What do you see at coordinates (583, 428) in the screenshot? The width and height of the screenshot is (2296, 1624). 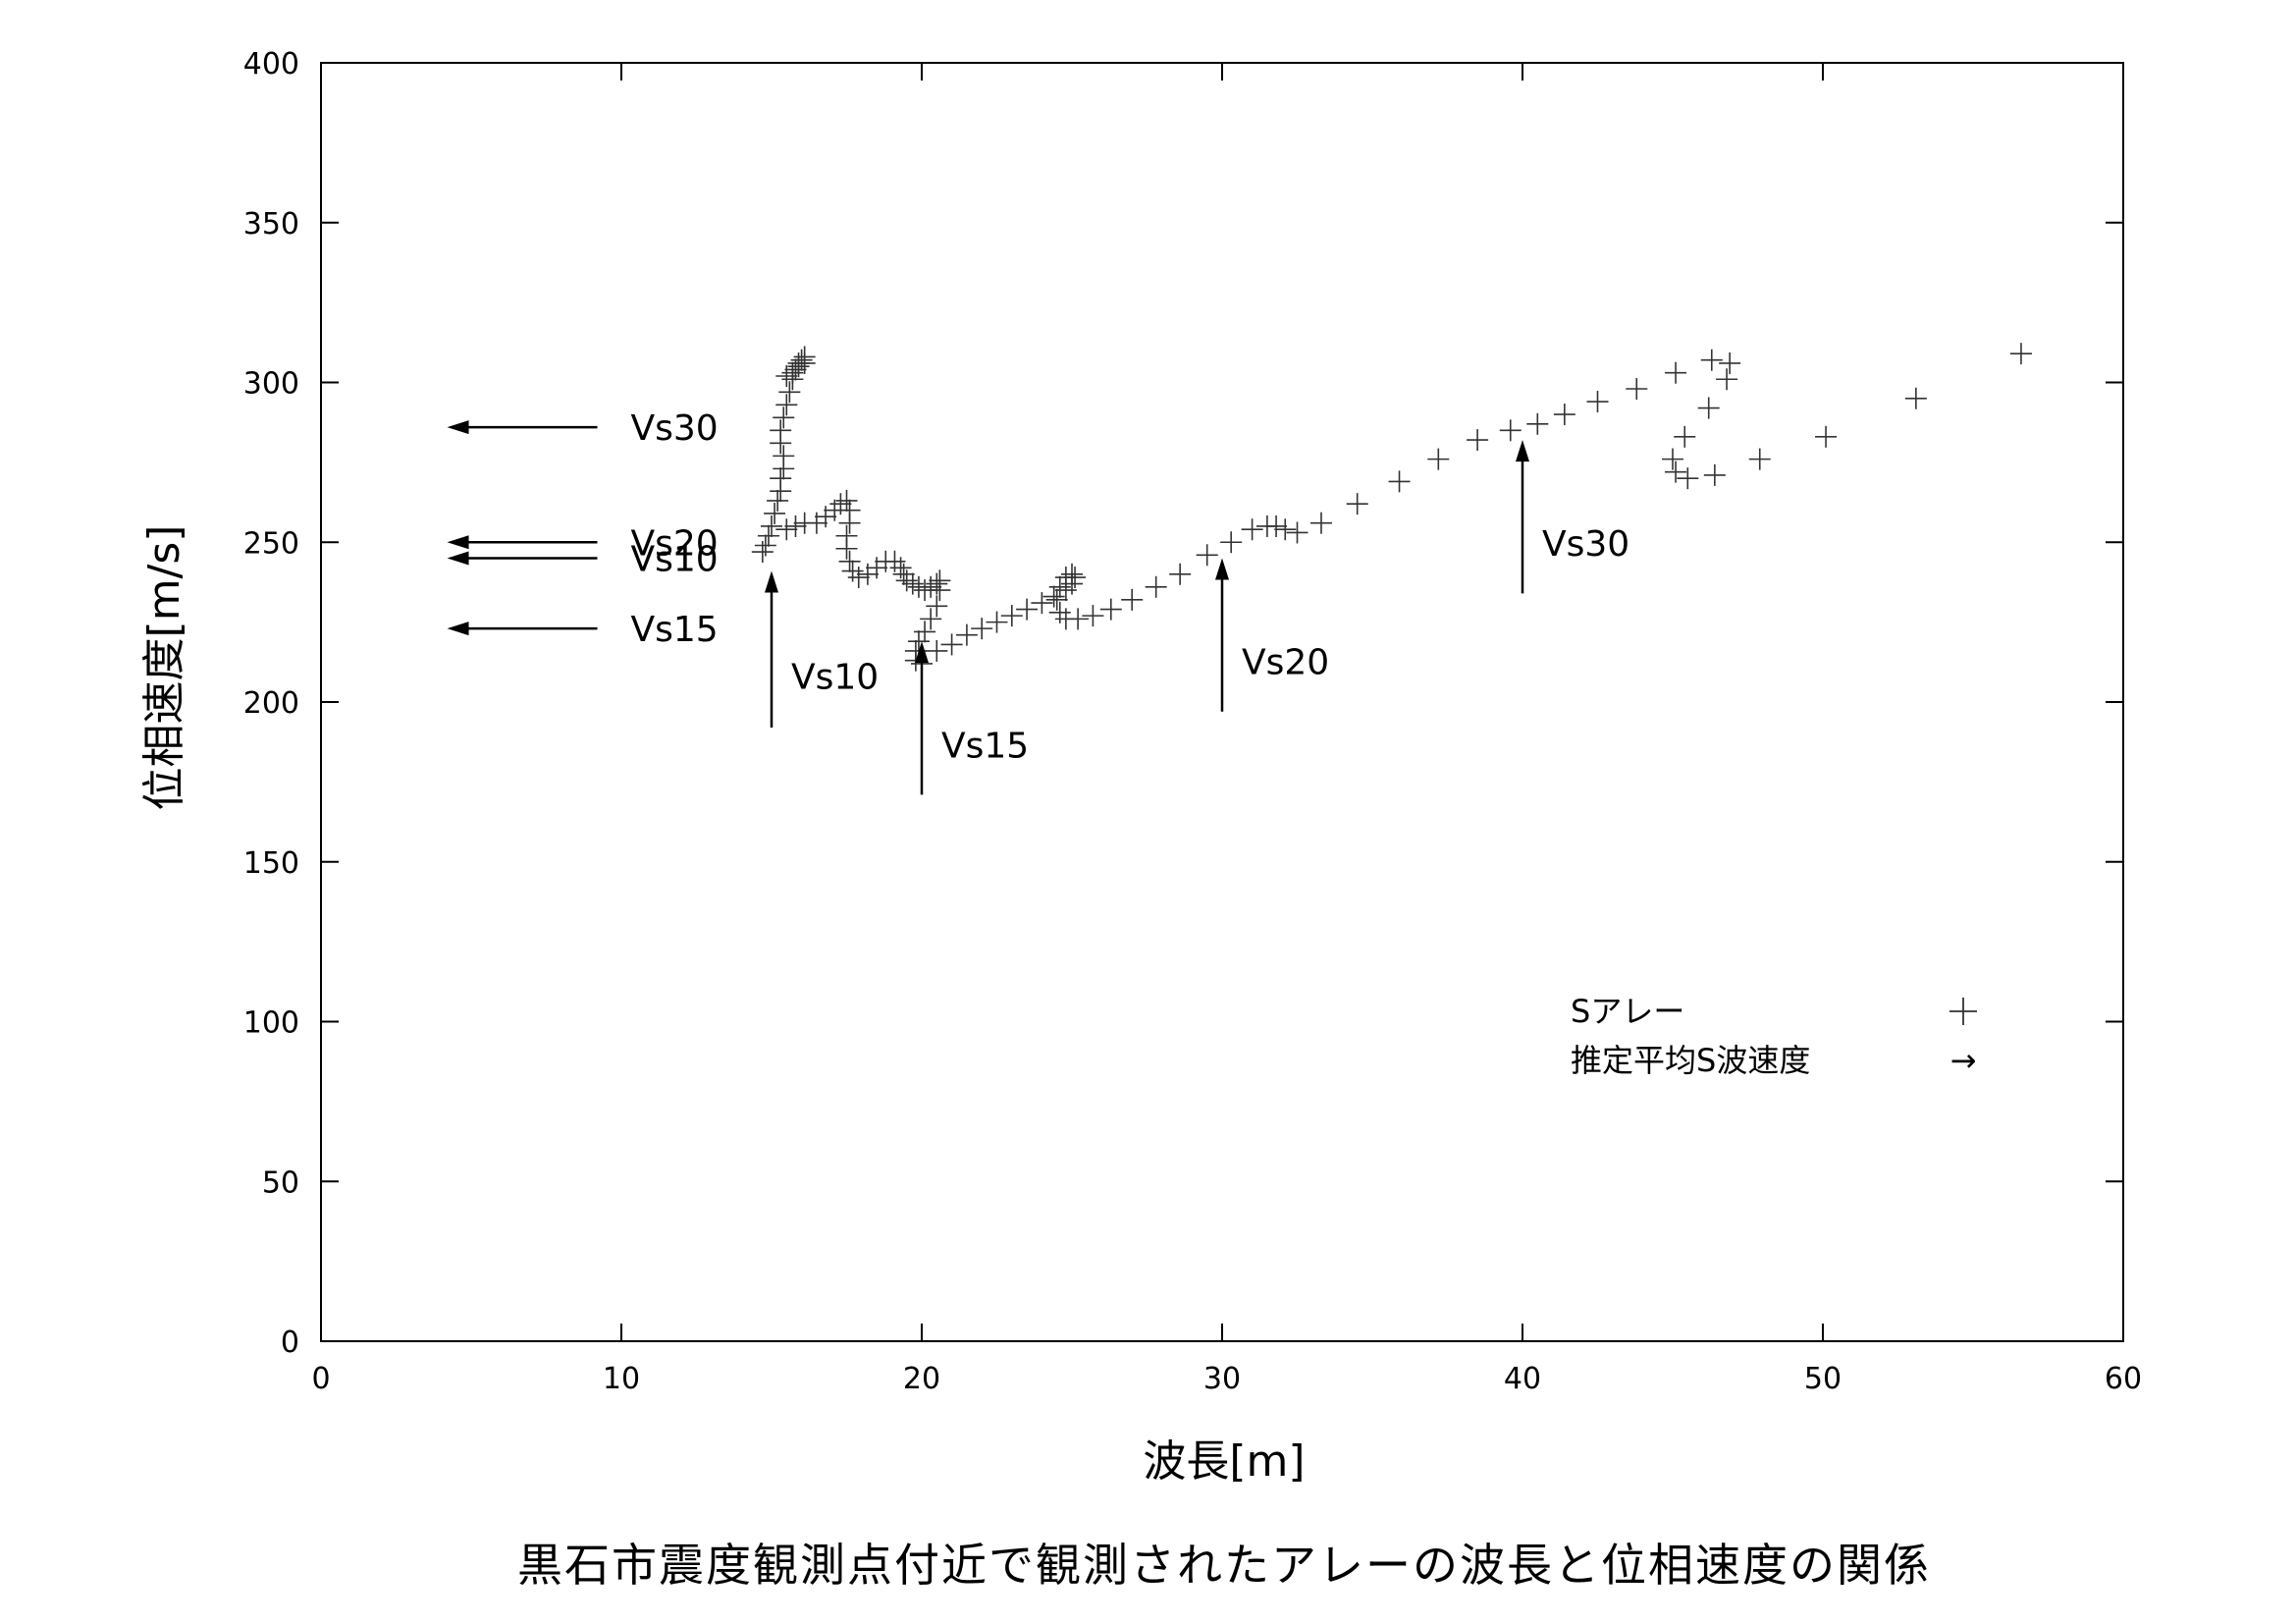 I see `annotation-arrow-left: Vs30` at bounding box center [583, 428].